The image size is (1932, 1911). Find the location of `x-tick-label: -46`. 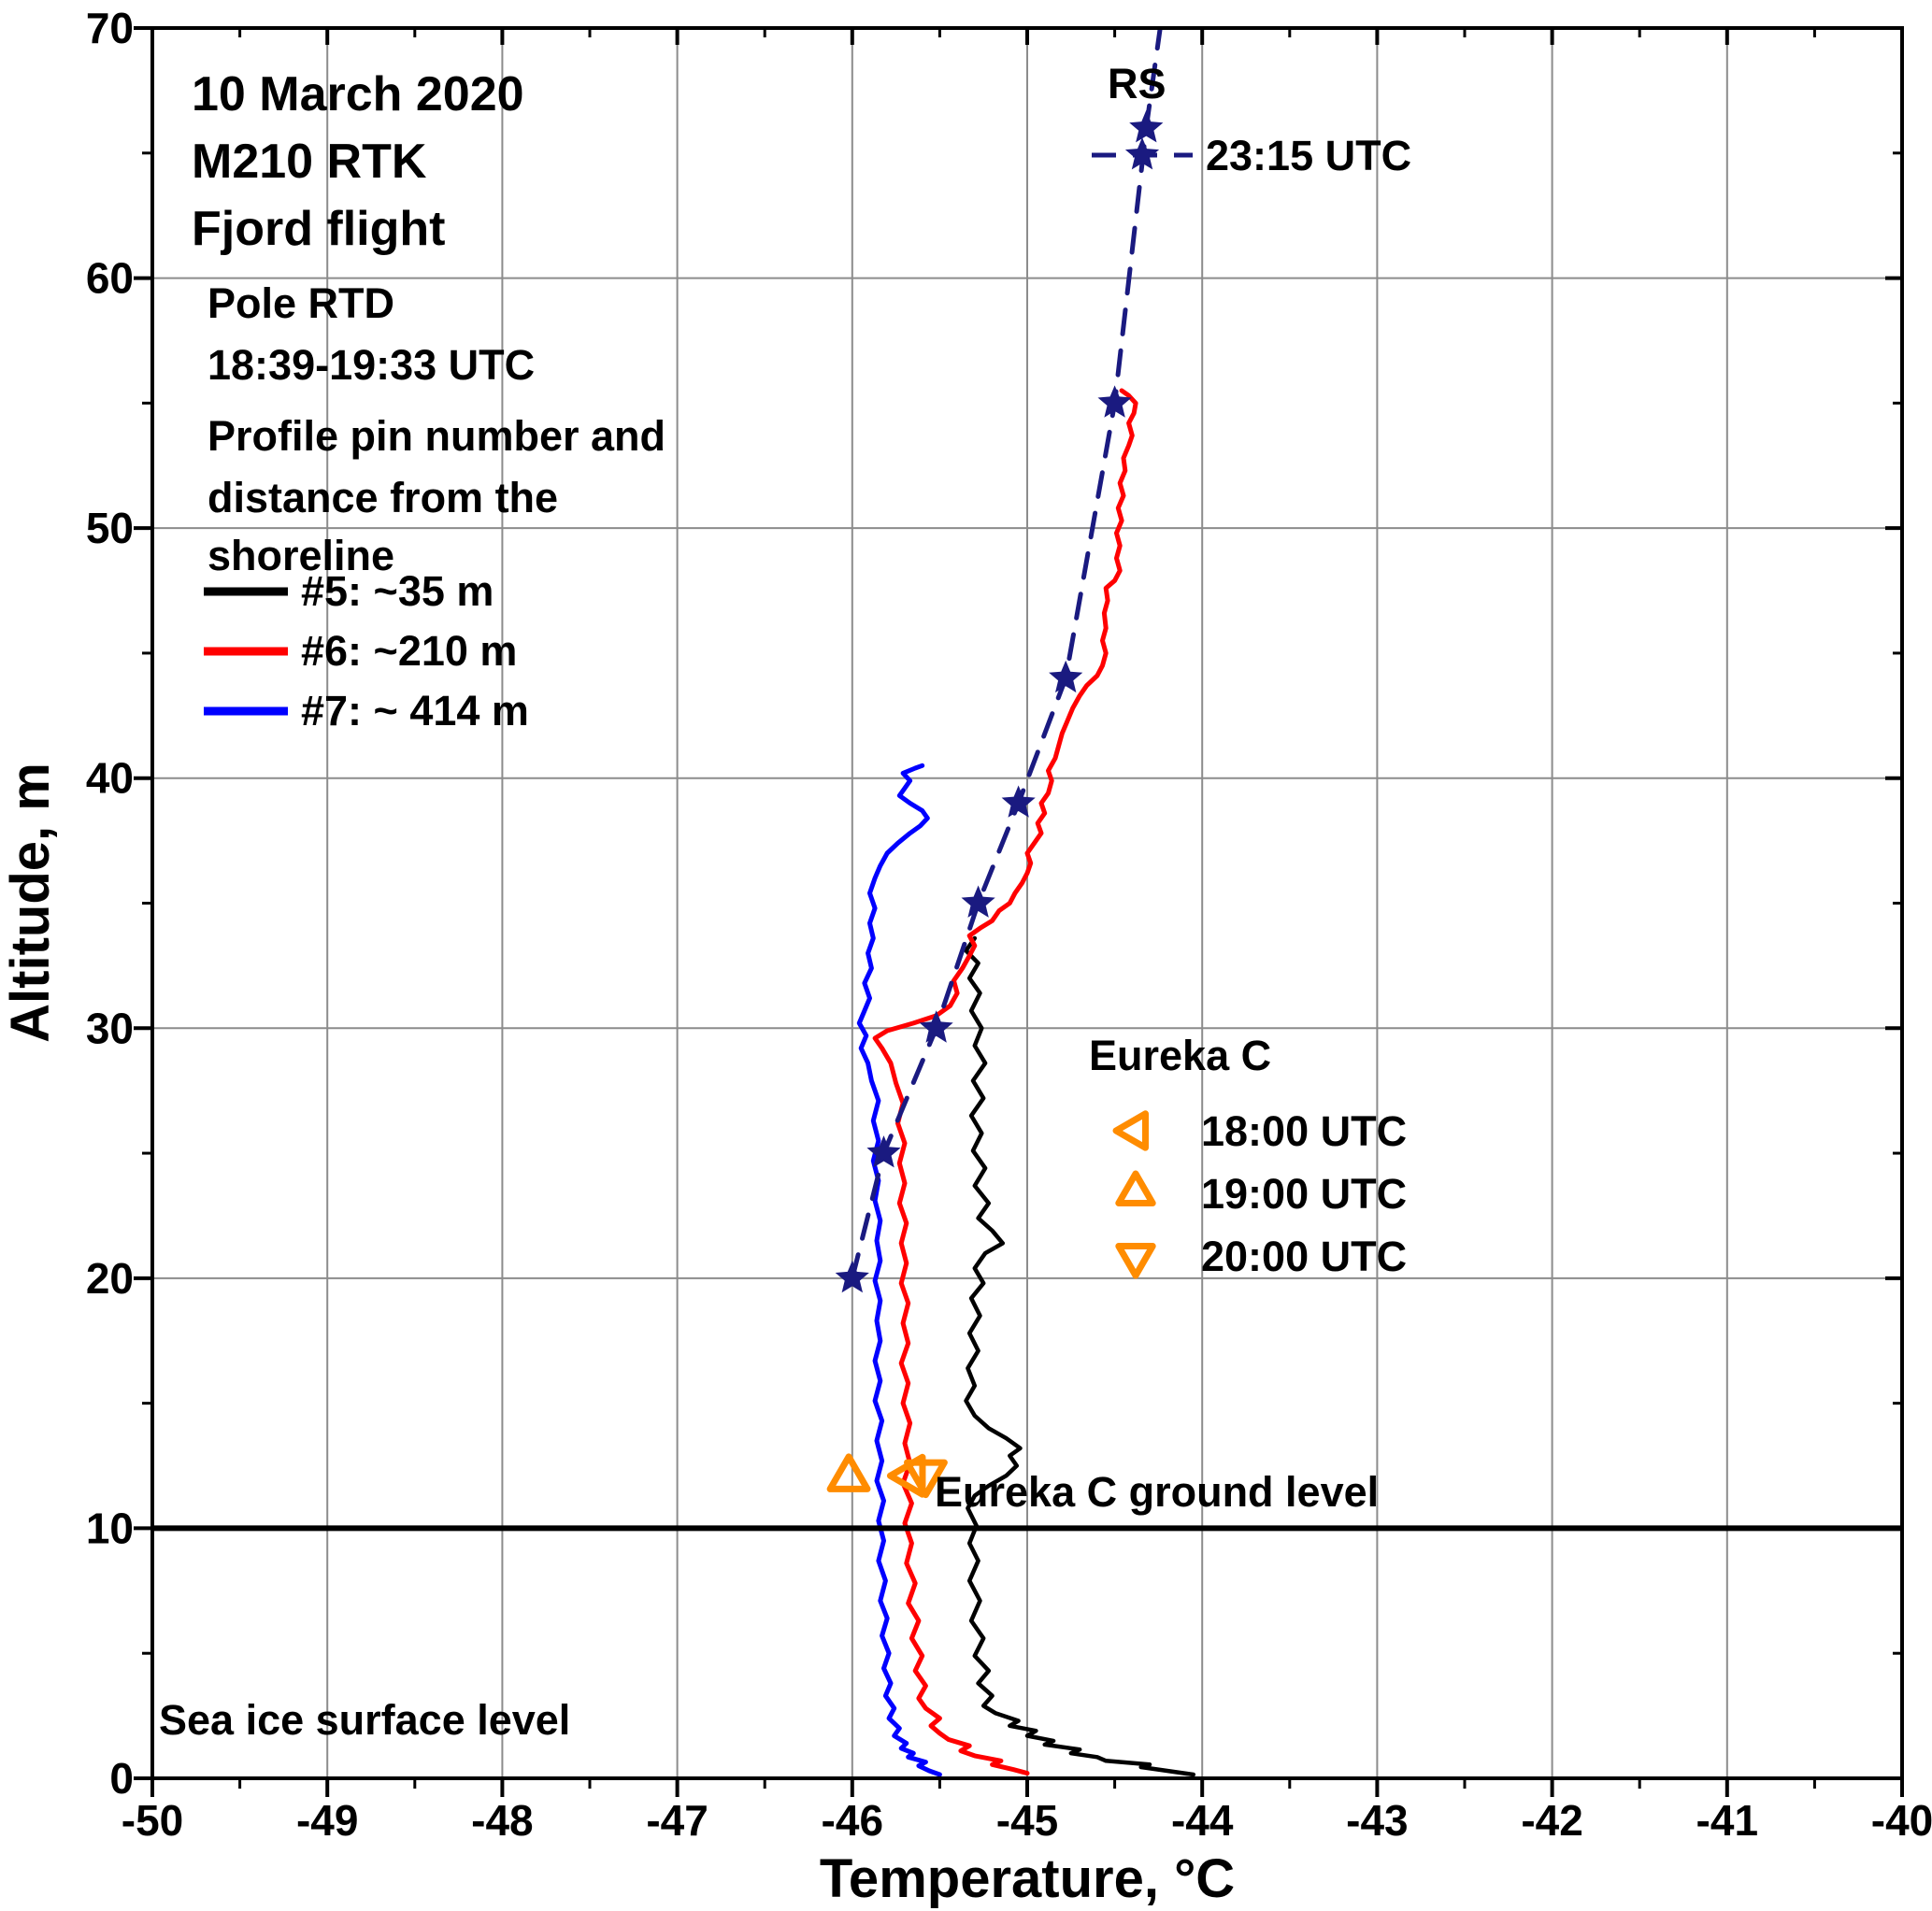

x-tick-label: -46 is located at coordinates (852, 1820).